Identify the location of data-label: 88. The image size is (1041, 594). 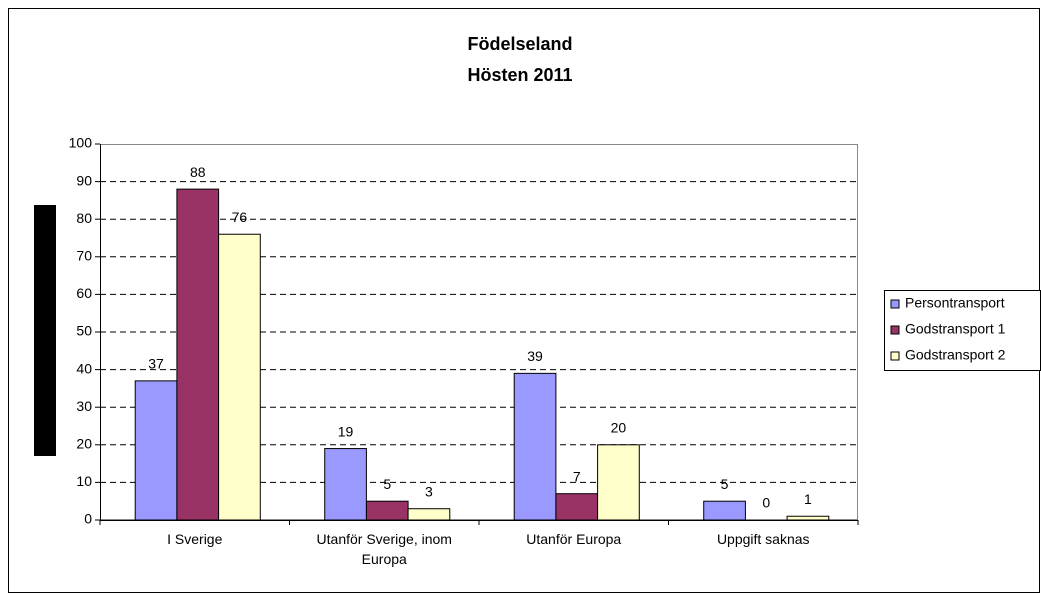
(198, 172).